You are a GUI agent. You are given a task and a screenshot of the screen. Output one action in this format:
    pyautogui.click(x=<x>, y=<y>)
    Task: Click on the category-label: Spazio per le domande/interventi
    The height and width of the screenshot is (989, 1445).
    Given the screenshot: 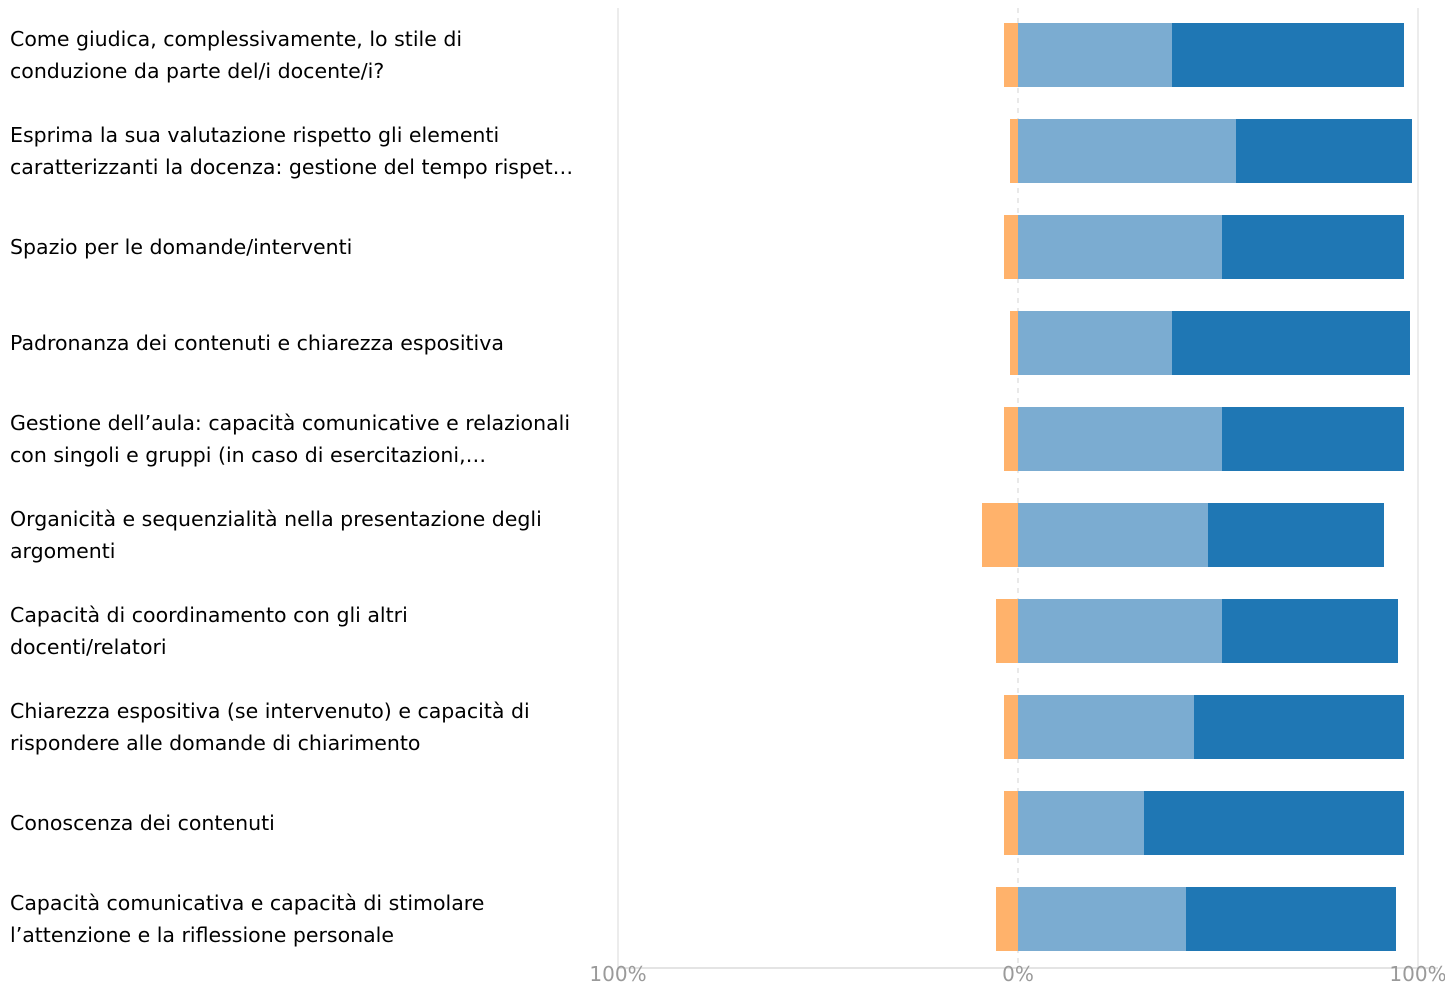 What is the action you would take?
    pyautogui.click(x=181, y=247)
    